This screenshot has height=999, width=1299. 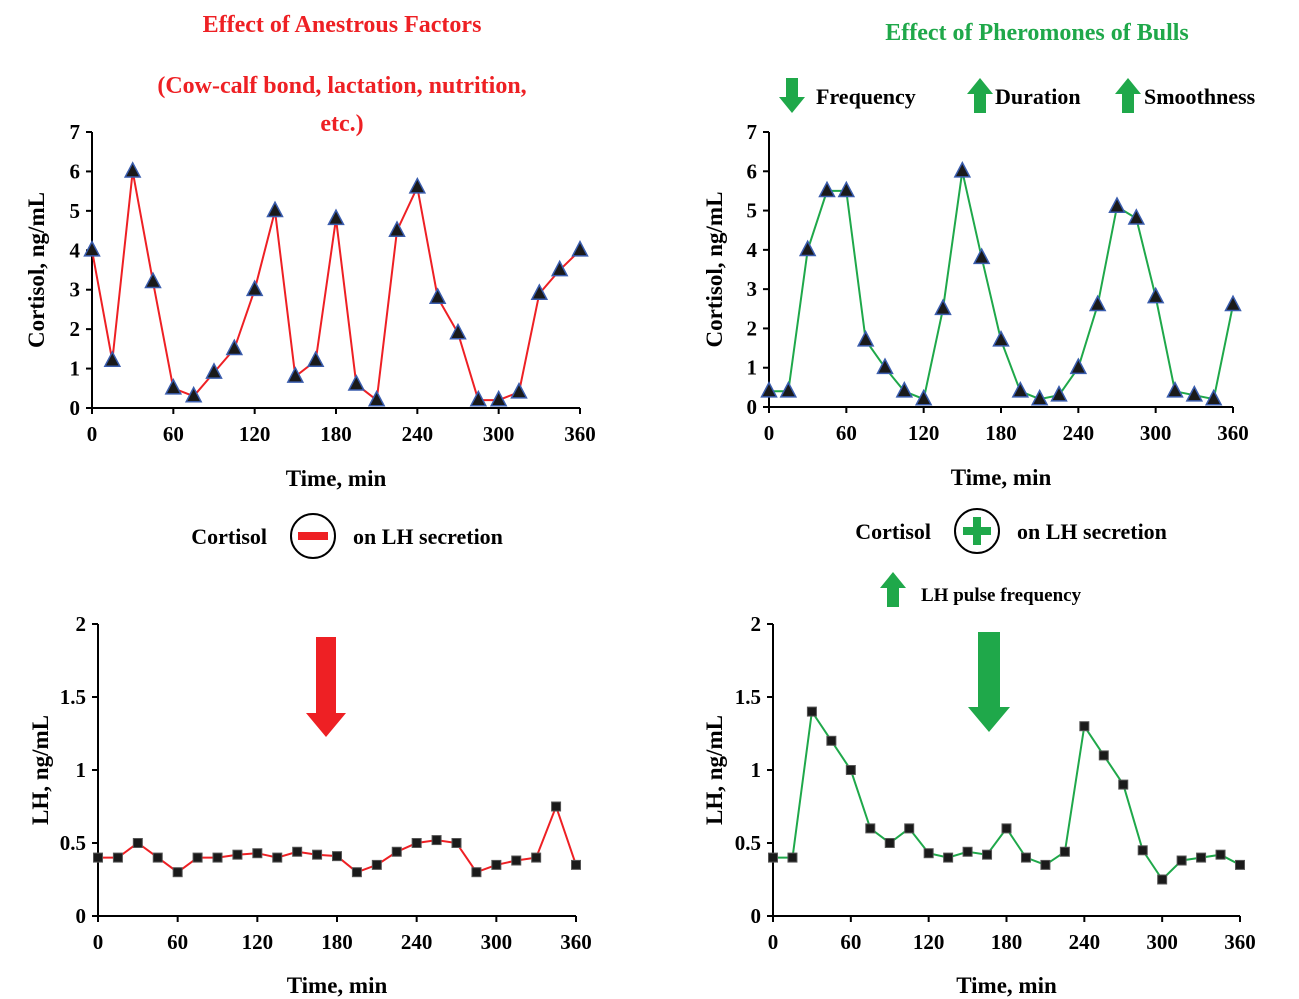 I want to click on lh-green-down-arrow-icon, so click(x=989, y=682).